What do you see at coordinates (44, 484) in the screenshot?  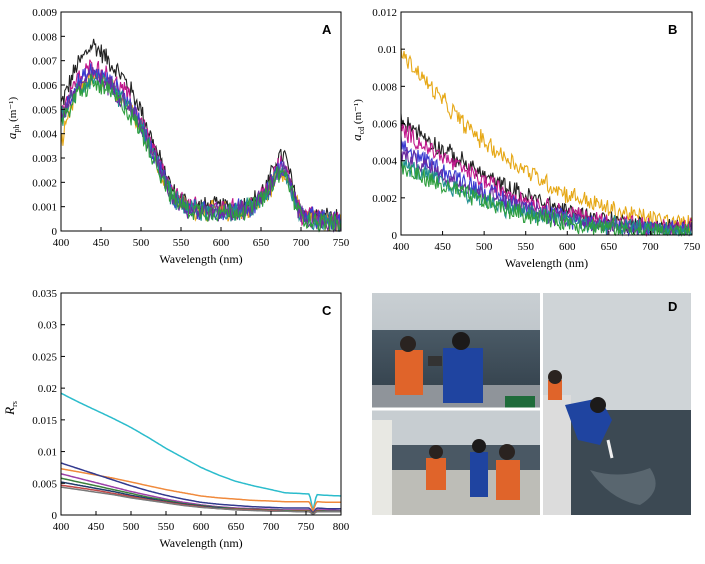 I see `chart-c-y-tick-label: 0.005` at bounding box center [44, 484].